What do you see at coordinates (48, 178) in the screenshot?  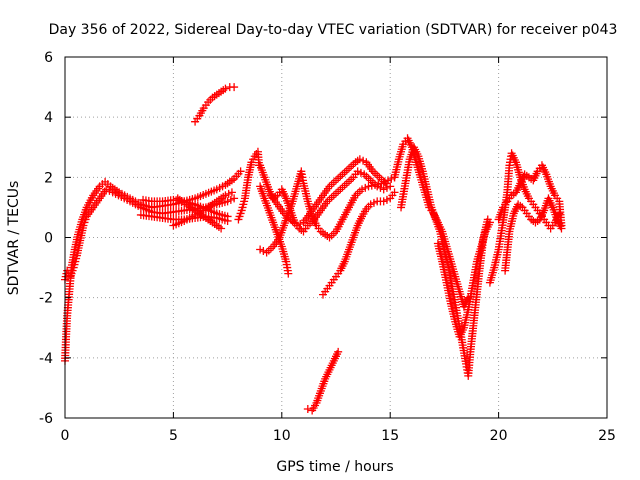 I see `y-tick-label: 2` at bounding box center [48, 178].